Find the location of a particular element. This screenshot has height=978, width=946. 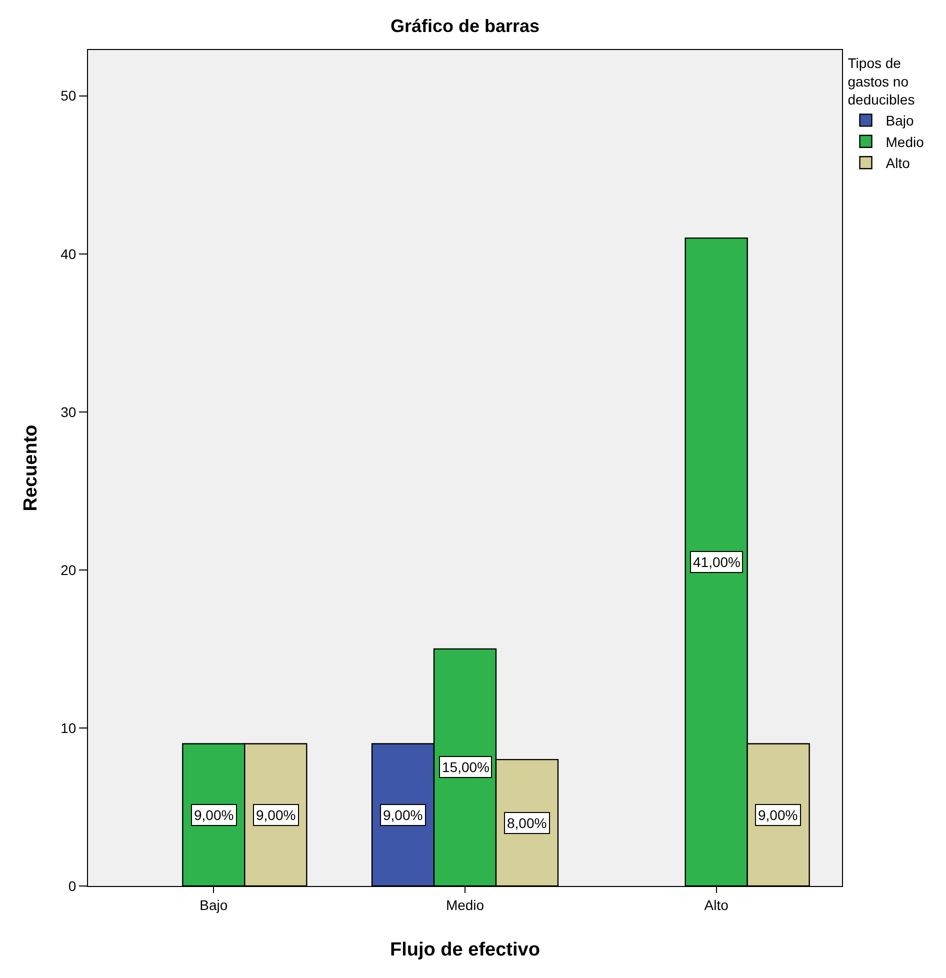

legend-label: Bajo is located at coordinates (900, 120).